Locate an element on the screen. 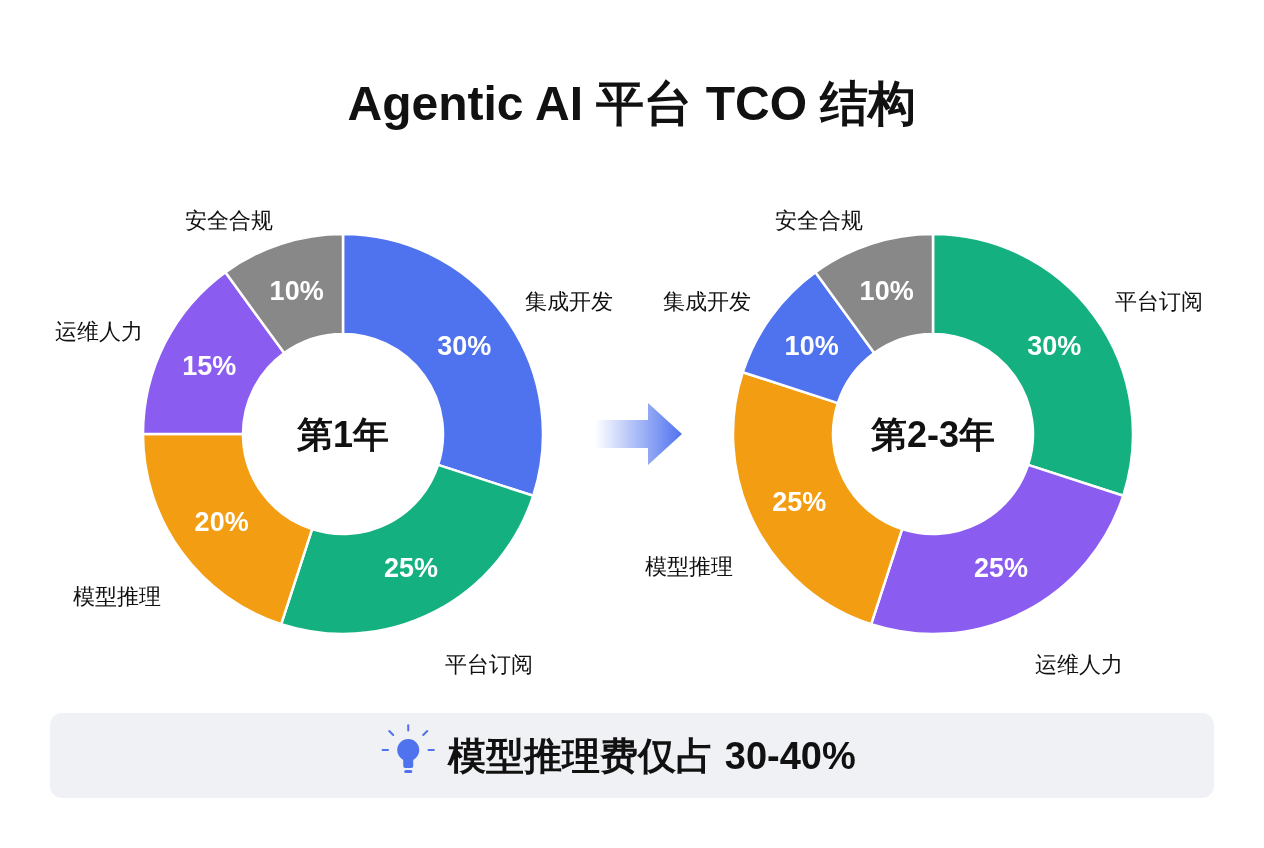  chart-title: Agentic AI 平台 TCO 结构 is located at coordinates (632, 103).